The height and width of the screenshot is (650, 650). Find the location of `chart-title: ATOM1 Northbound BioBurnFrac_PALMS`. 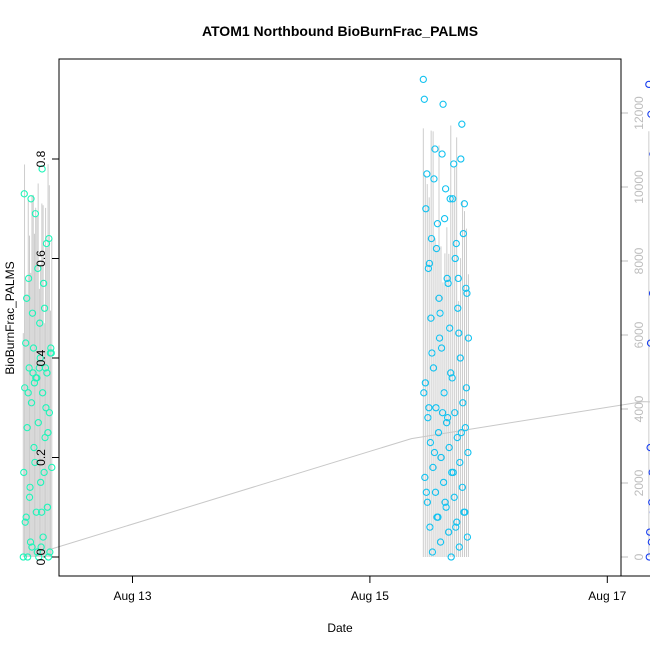

chart-title: ATOM1 Northbound BioBurnFrac_PALMS is located at coordinates (340, 31).